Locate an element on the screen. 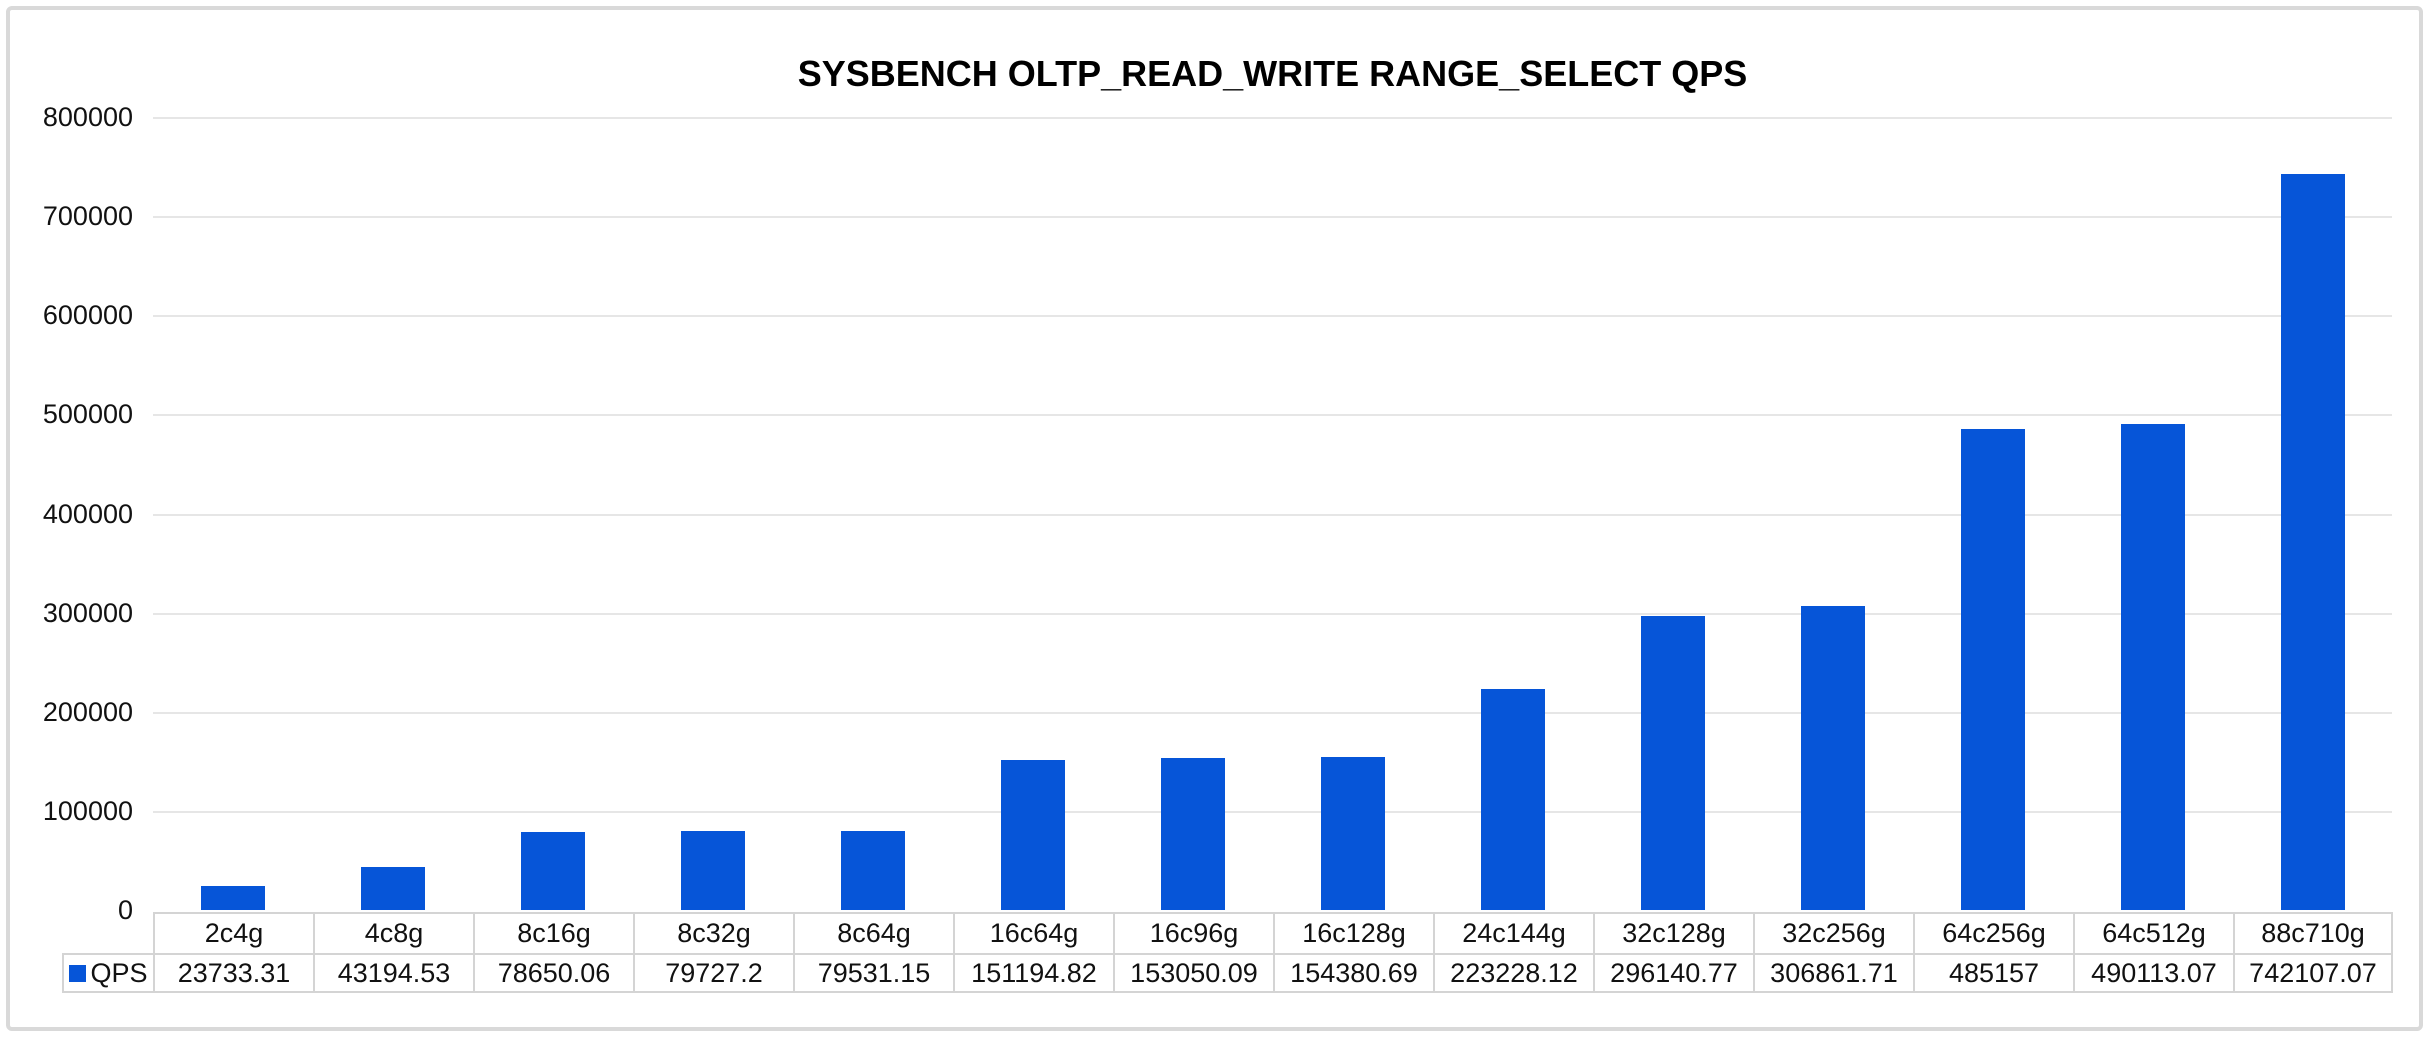  category-label-2c4g: 2c4g is located at coordinates (233, 932).